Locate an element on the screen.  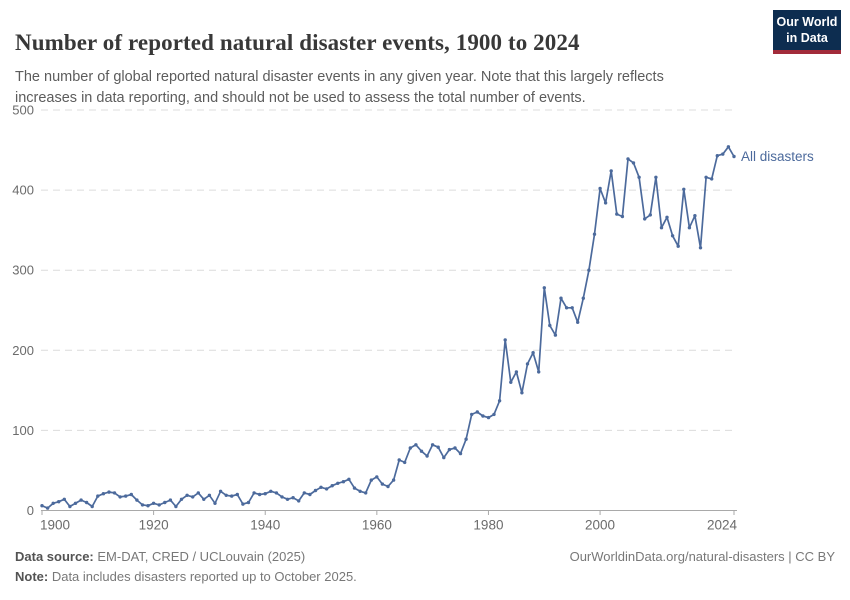
y-axis-label-200: 200 is located at coordinates (23, 350).